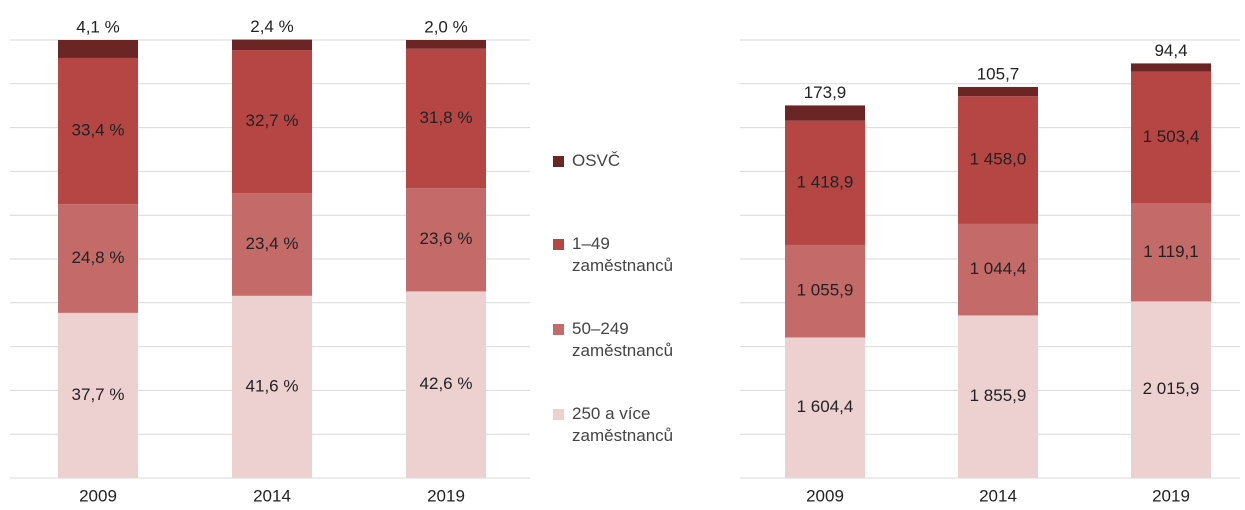 Image resolution: width=1245 pixels, height=510 pixels. I want to click on data-label: 31,8 %, so click(446, 117).